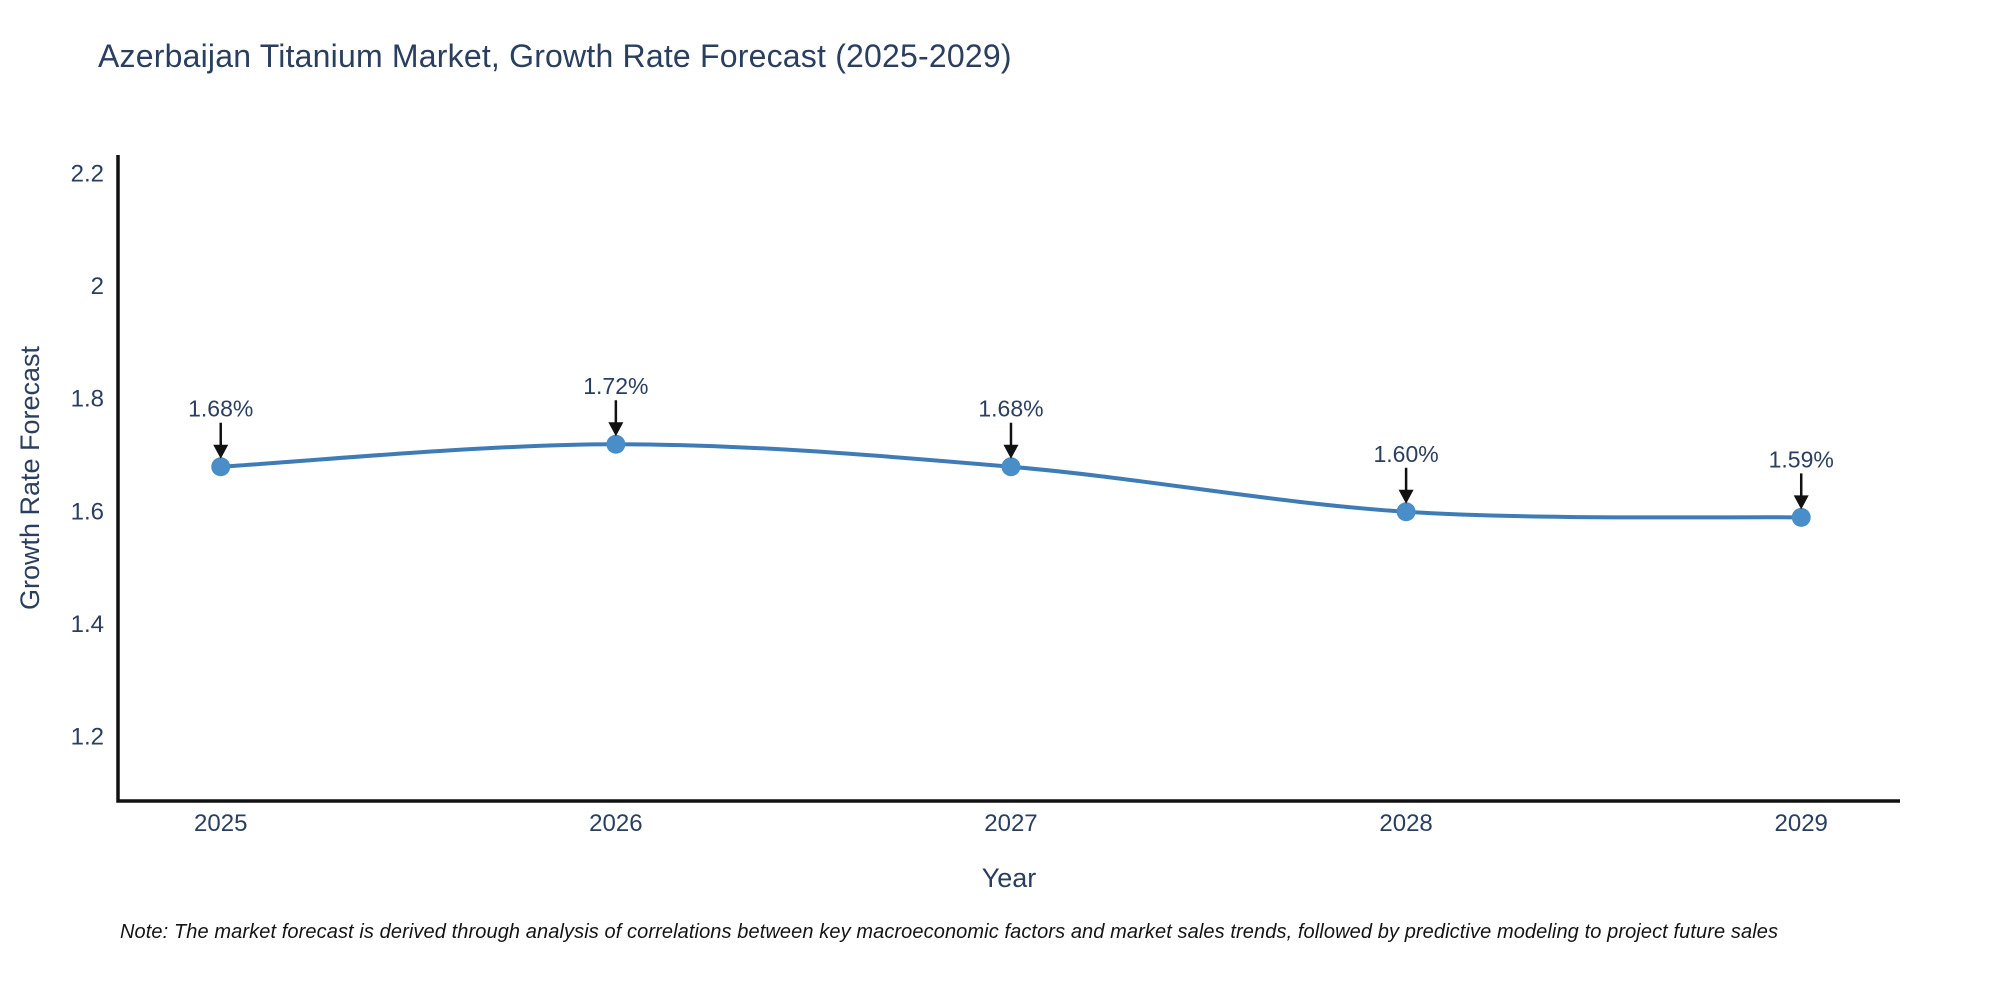  What do you see at coordinates (615, 386) in the screenshot?
I see `data-point-label: 1.72%` at bounding box center [615, 386].